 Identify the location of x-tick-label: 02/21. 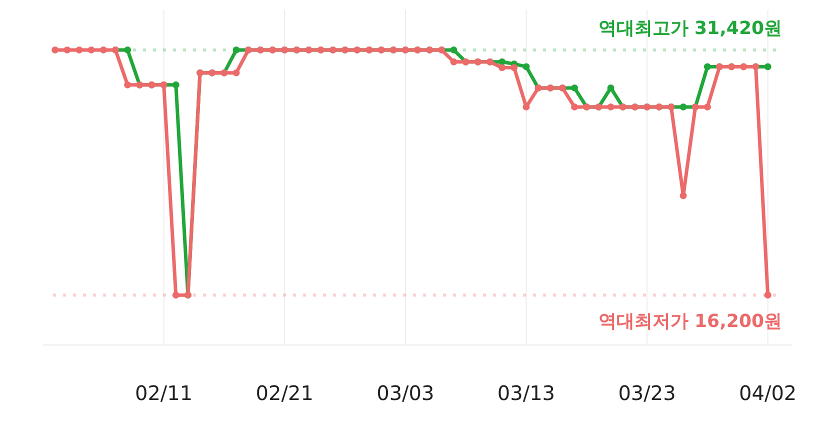
(285, 393).